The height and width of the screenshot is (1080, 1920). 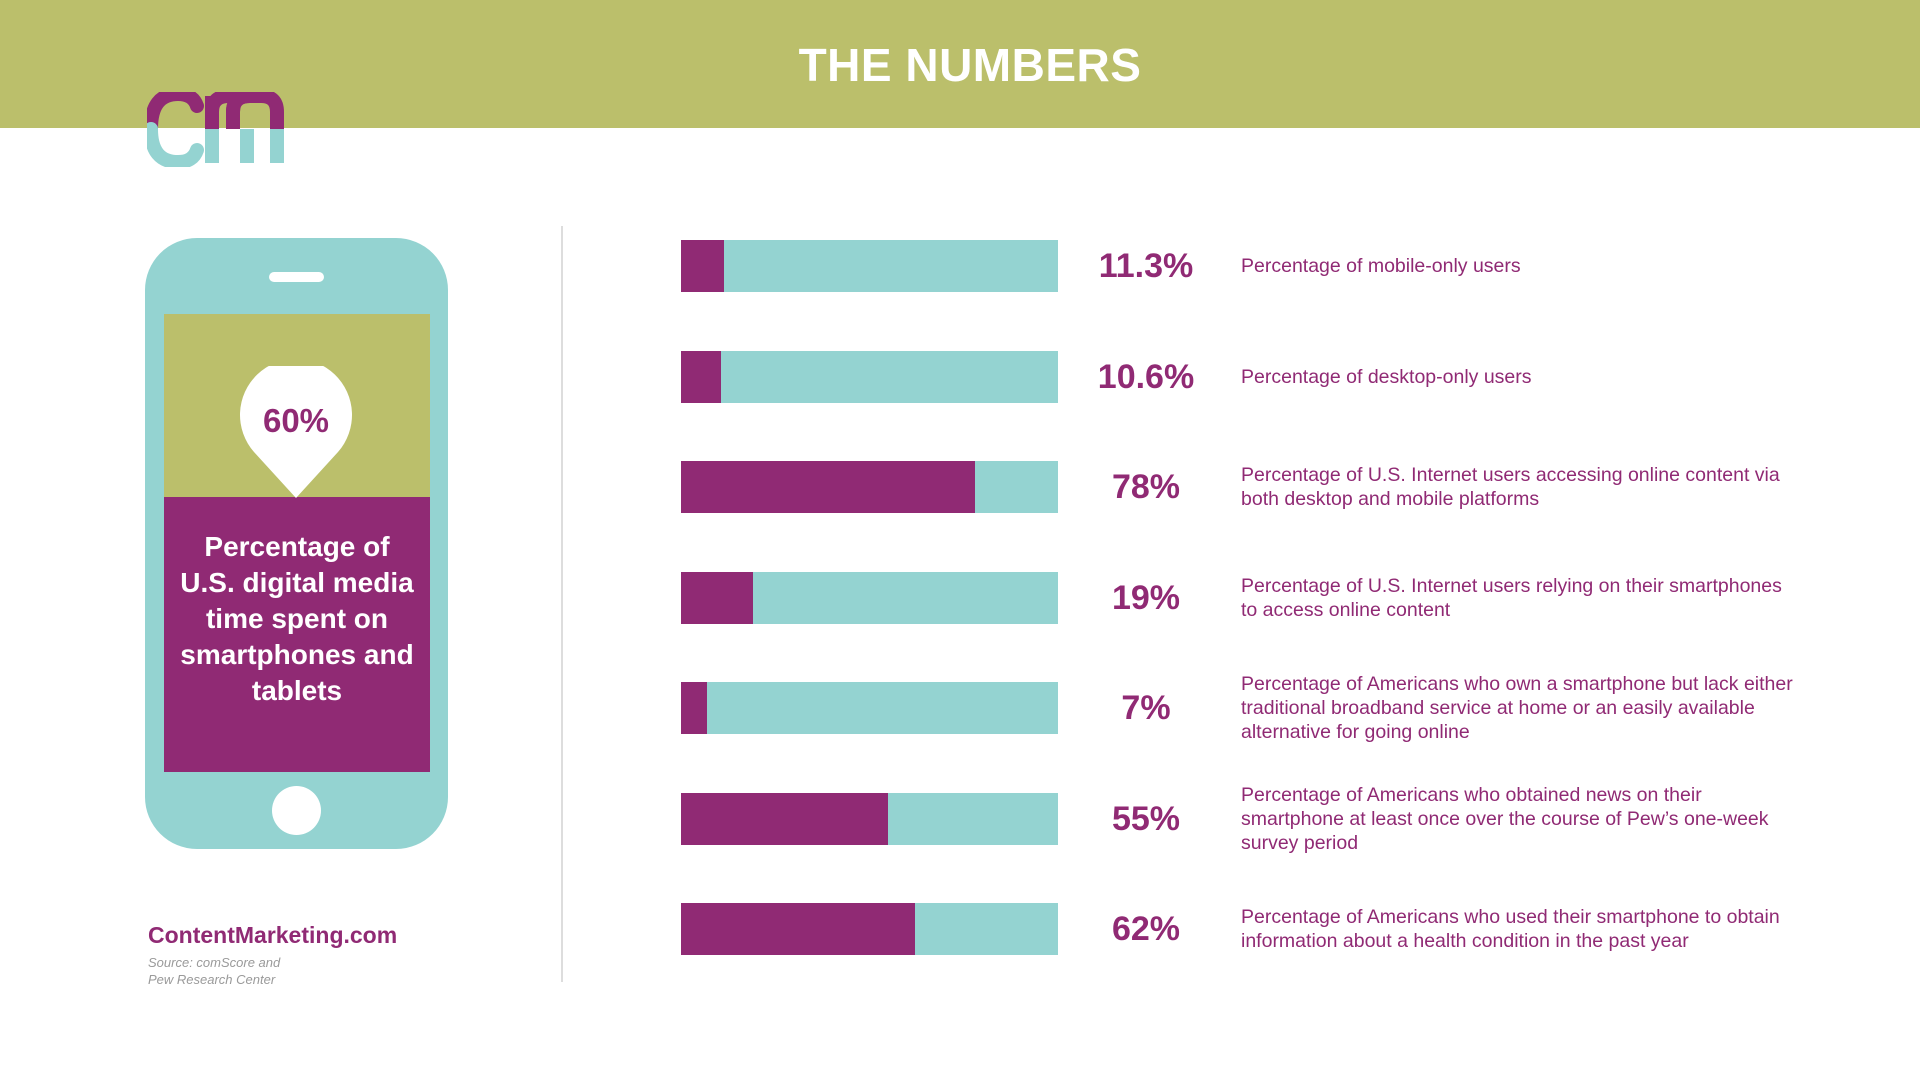 I want to click on cm-logo, so click(x=215, y=129).